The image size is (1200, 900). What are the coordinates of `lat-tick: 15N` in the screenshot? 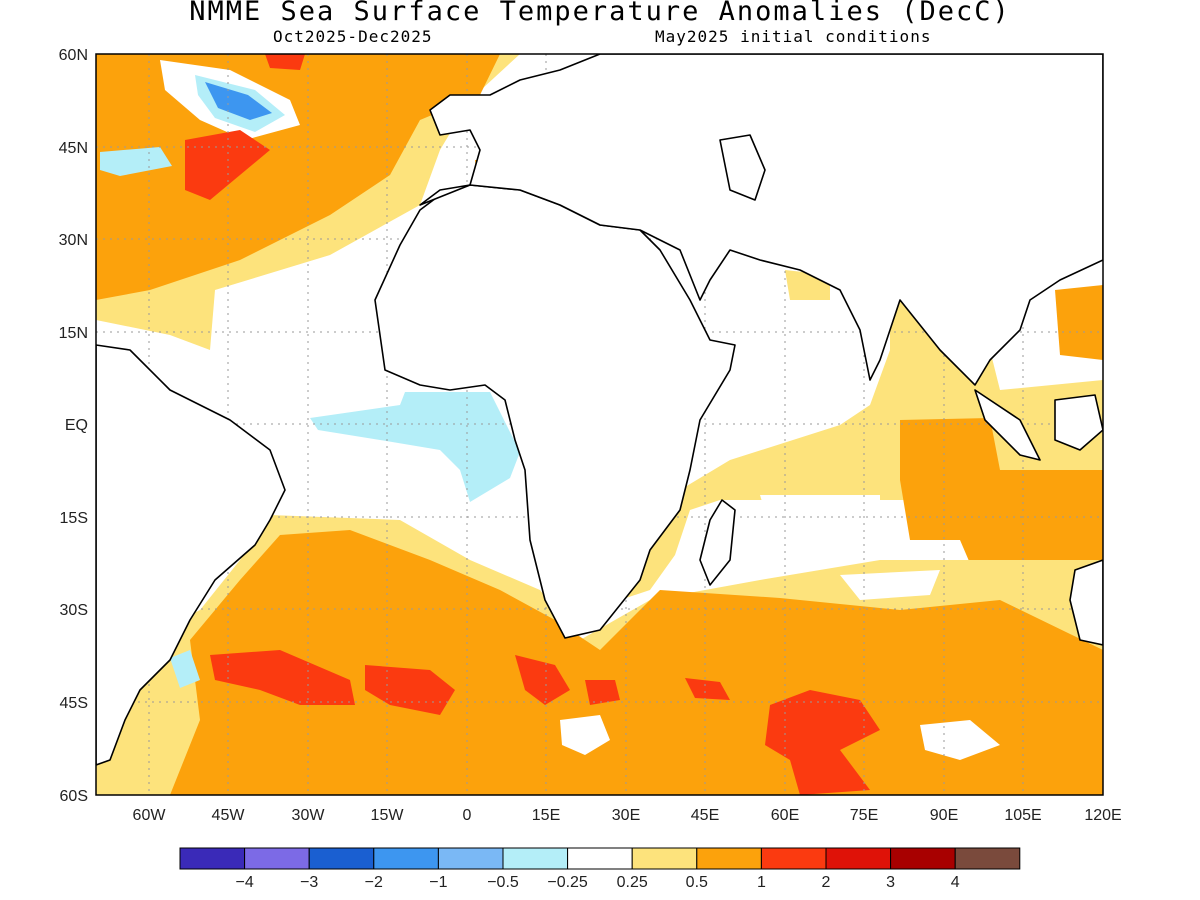 It's located at (73, 333).